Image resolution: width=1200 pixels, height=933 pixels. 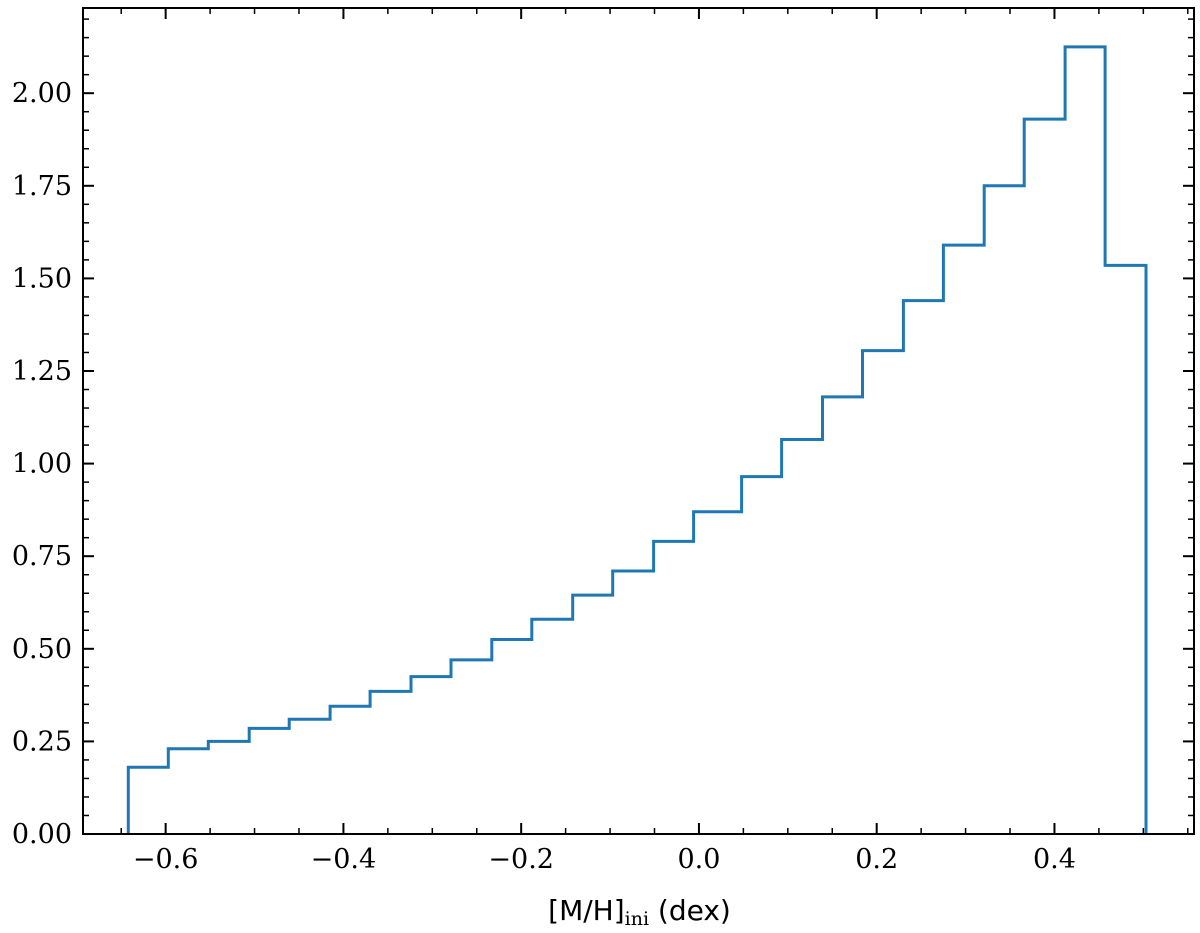 I want to click on y-tick-label: 1.00, so click(x=42, y=464).